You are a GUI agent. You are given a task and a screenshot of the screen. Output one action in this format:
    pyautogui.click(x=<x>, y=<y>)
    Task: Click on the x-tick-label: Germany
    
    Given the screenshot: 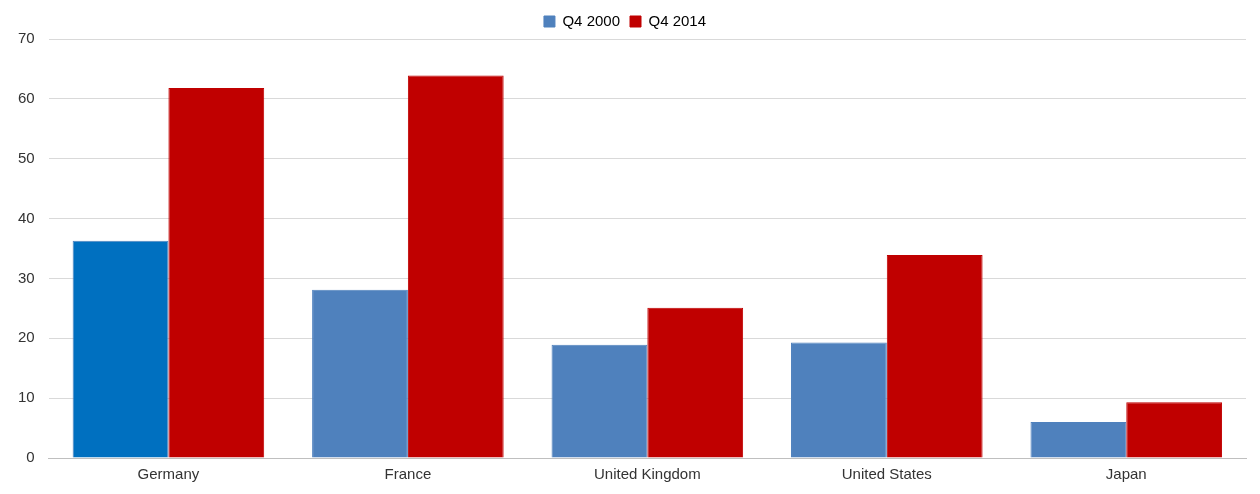 What is the action you would take?
    pyautogui.click(x=168, y=474)
    